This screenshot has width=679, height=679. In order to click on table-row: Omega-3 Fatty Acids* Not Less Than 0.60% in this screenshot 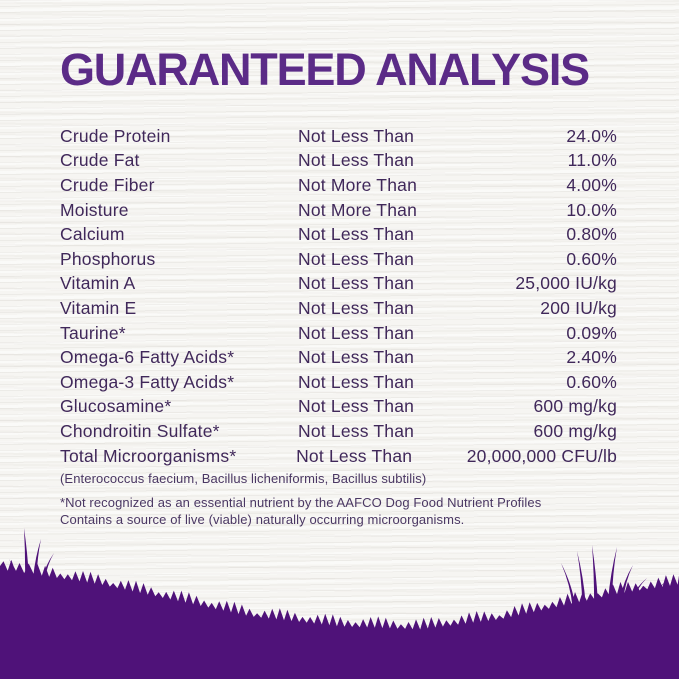, I will do `click(338, 382)`.